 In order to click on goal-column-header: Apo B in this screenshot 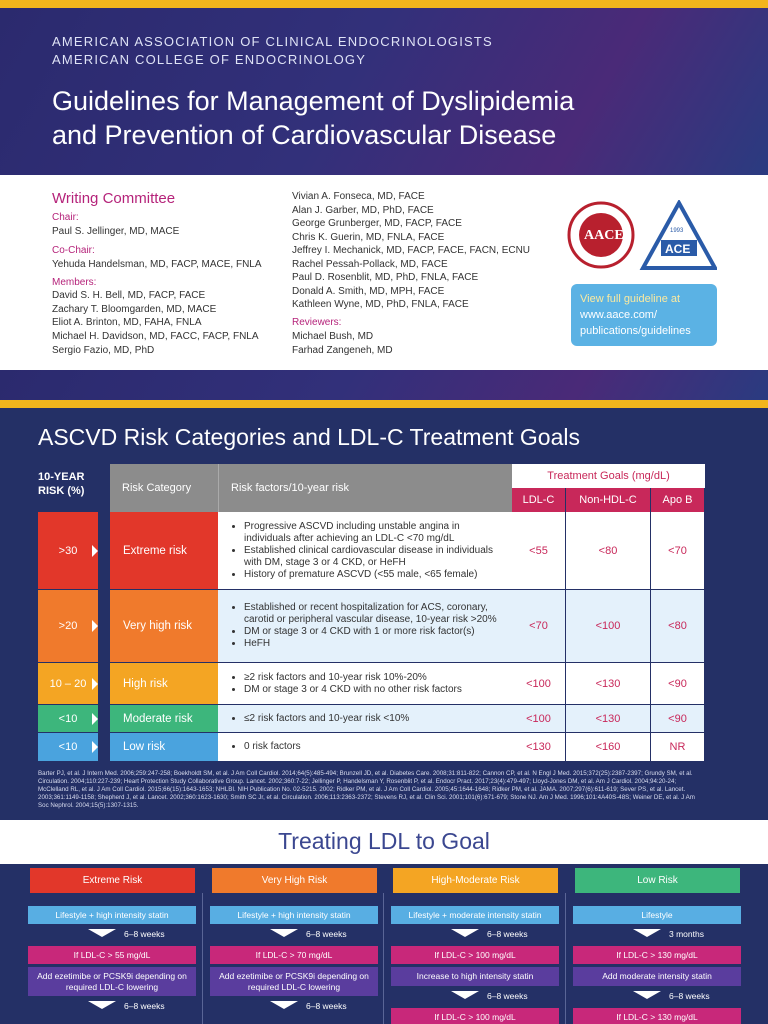, I will do `click(677, 500)`.